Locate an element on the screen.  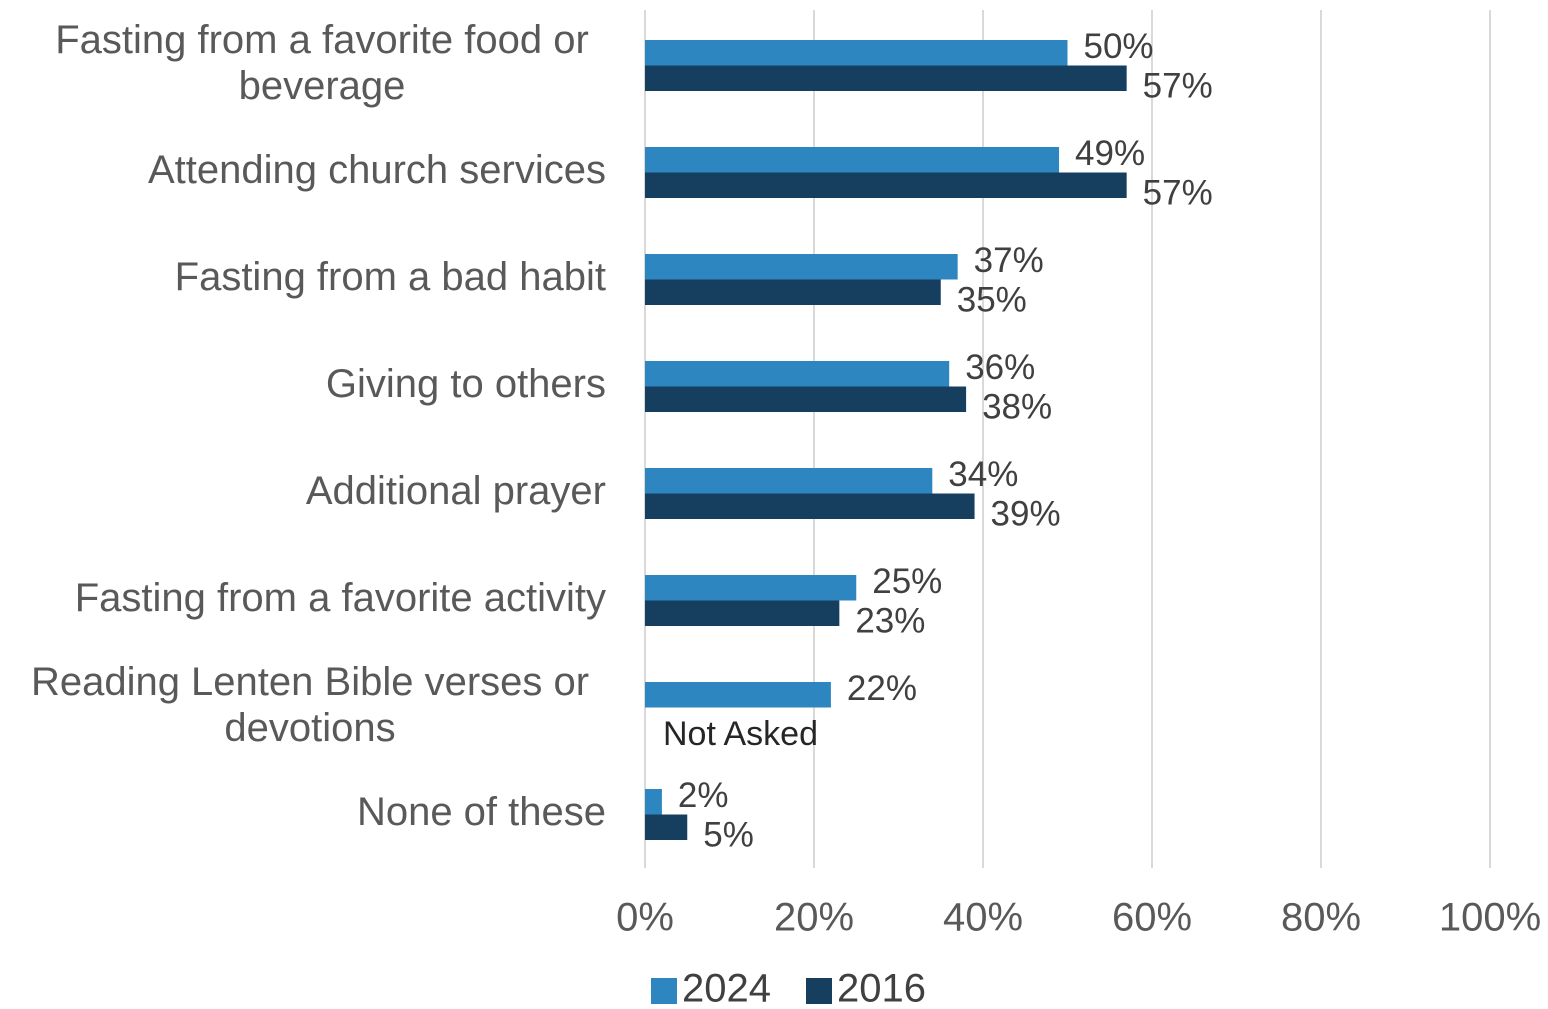
x-axis-tick-labels: 0% 20% 40% 60% 80% 100% is located at coordinates (1078, 918).